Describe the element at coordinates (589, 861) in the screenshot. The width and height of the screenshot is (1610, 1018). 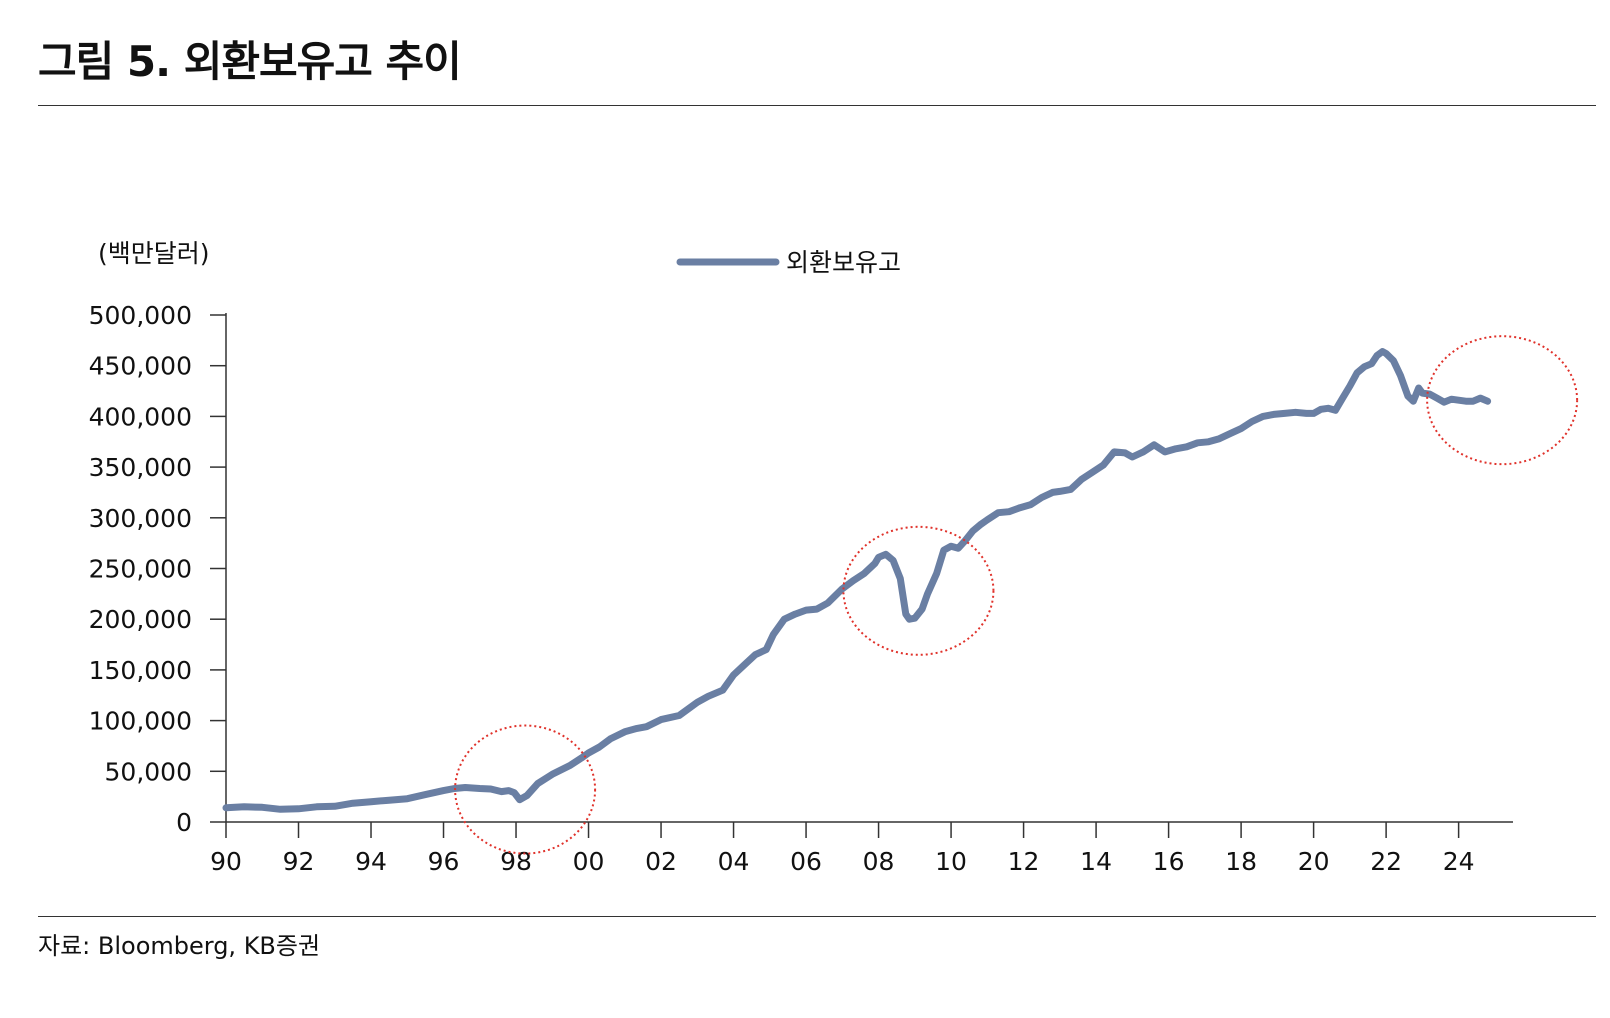
I see `x-tick-label: 00` at that location.